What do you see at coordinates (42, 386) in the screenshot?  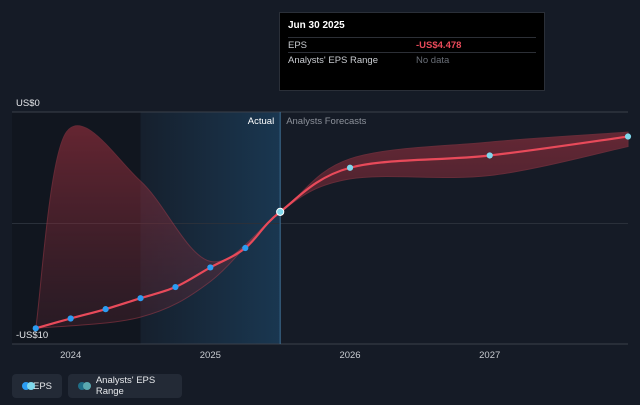 I see `legend-eps-label: EPS` at bounding box center [42, 386].